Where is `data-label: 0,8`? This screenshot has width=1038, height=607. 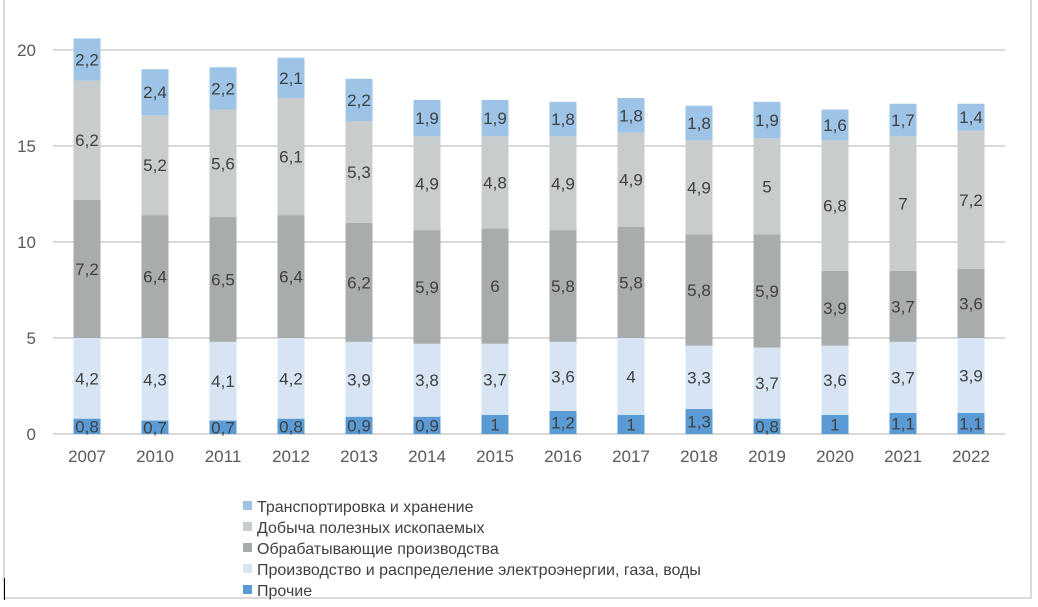 data-label: 0,8 is located at coordinates (291, 426).